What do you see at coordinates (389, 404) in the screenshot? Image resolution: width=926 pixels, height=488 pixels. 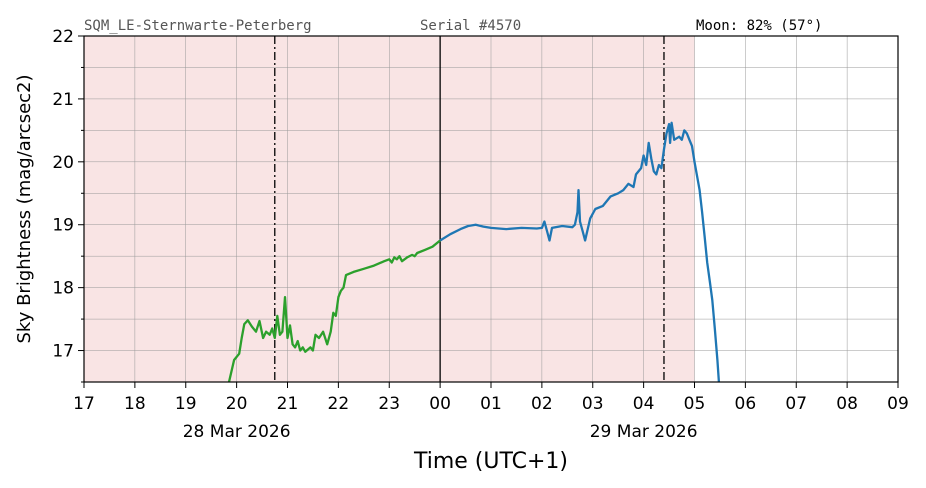 I see `x-tick-label: 23` at bounding box center [389, 404].